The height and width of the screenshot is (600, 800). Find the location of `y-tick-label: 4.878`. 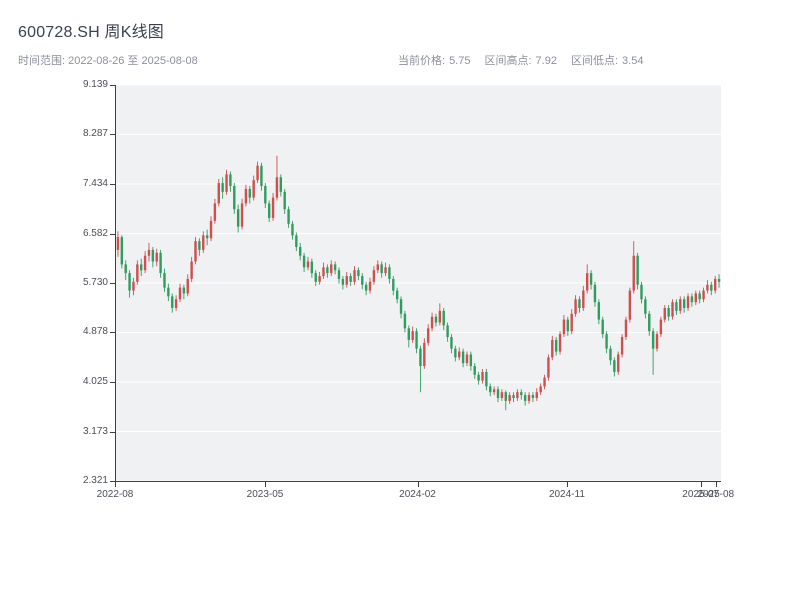

y-tick-label: 4.878 is located at coordinates (95, 332).